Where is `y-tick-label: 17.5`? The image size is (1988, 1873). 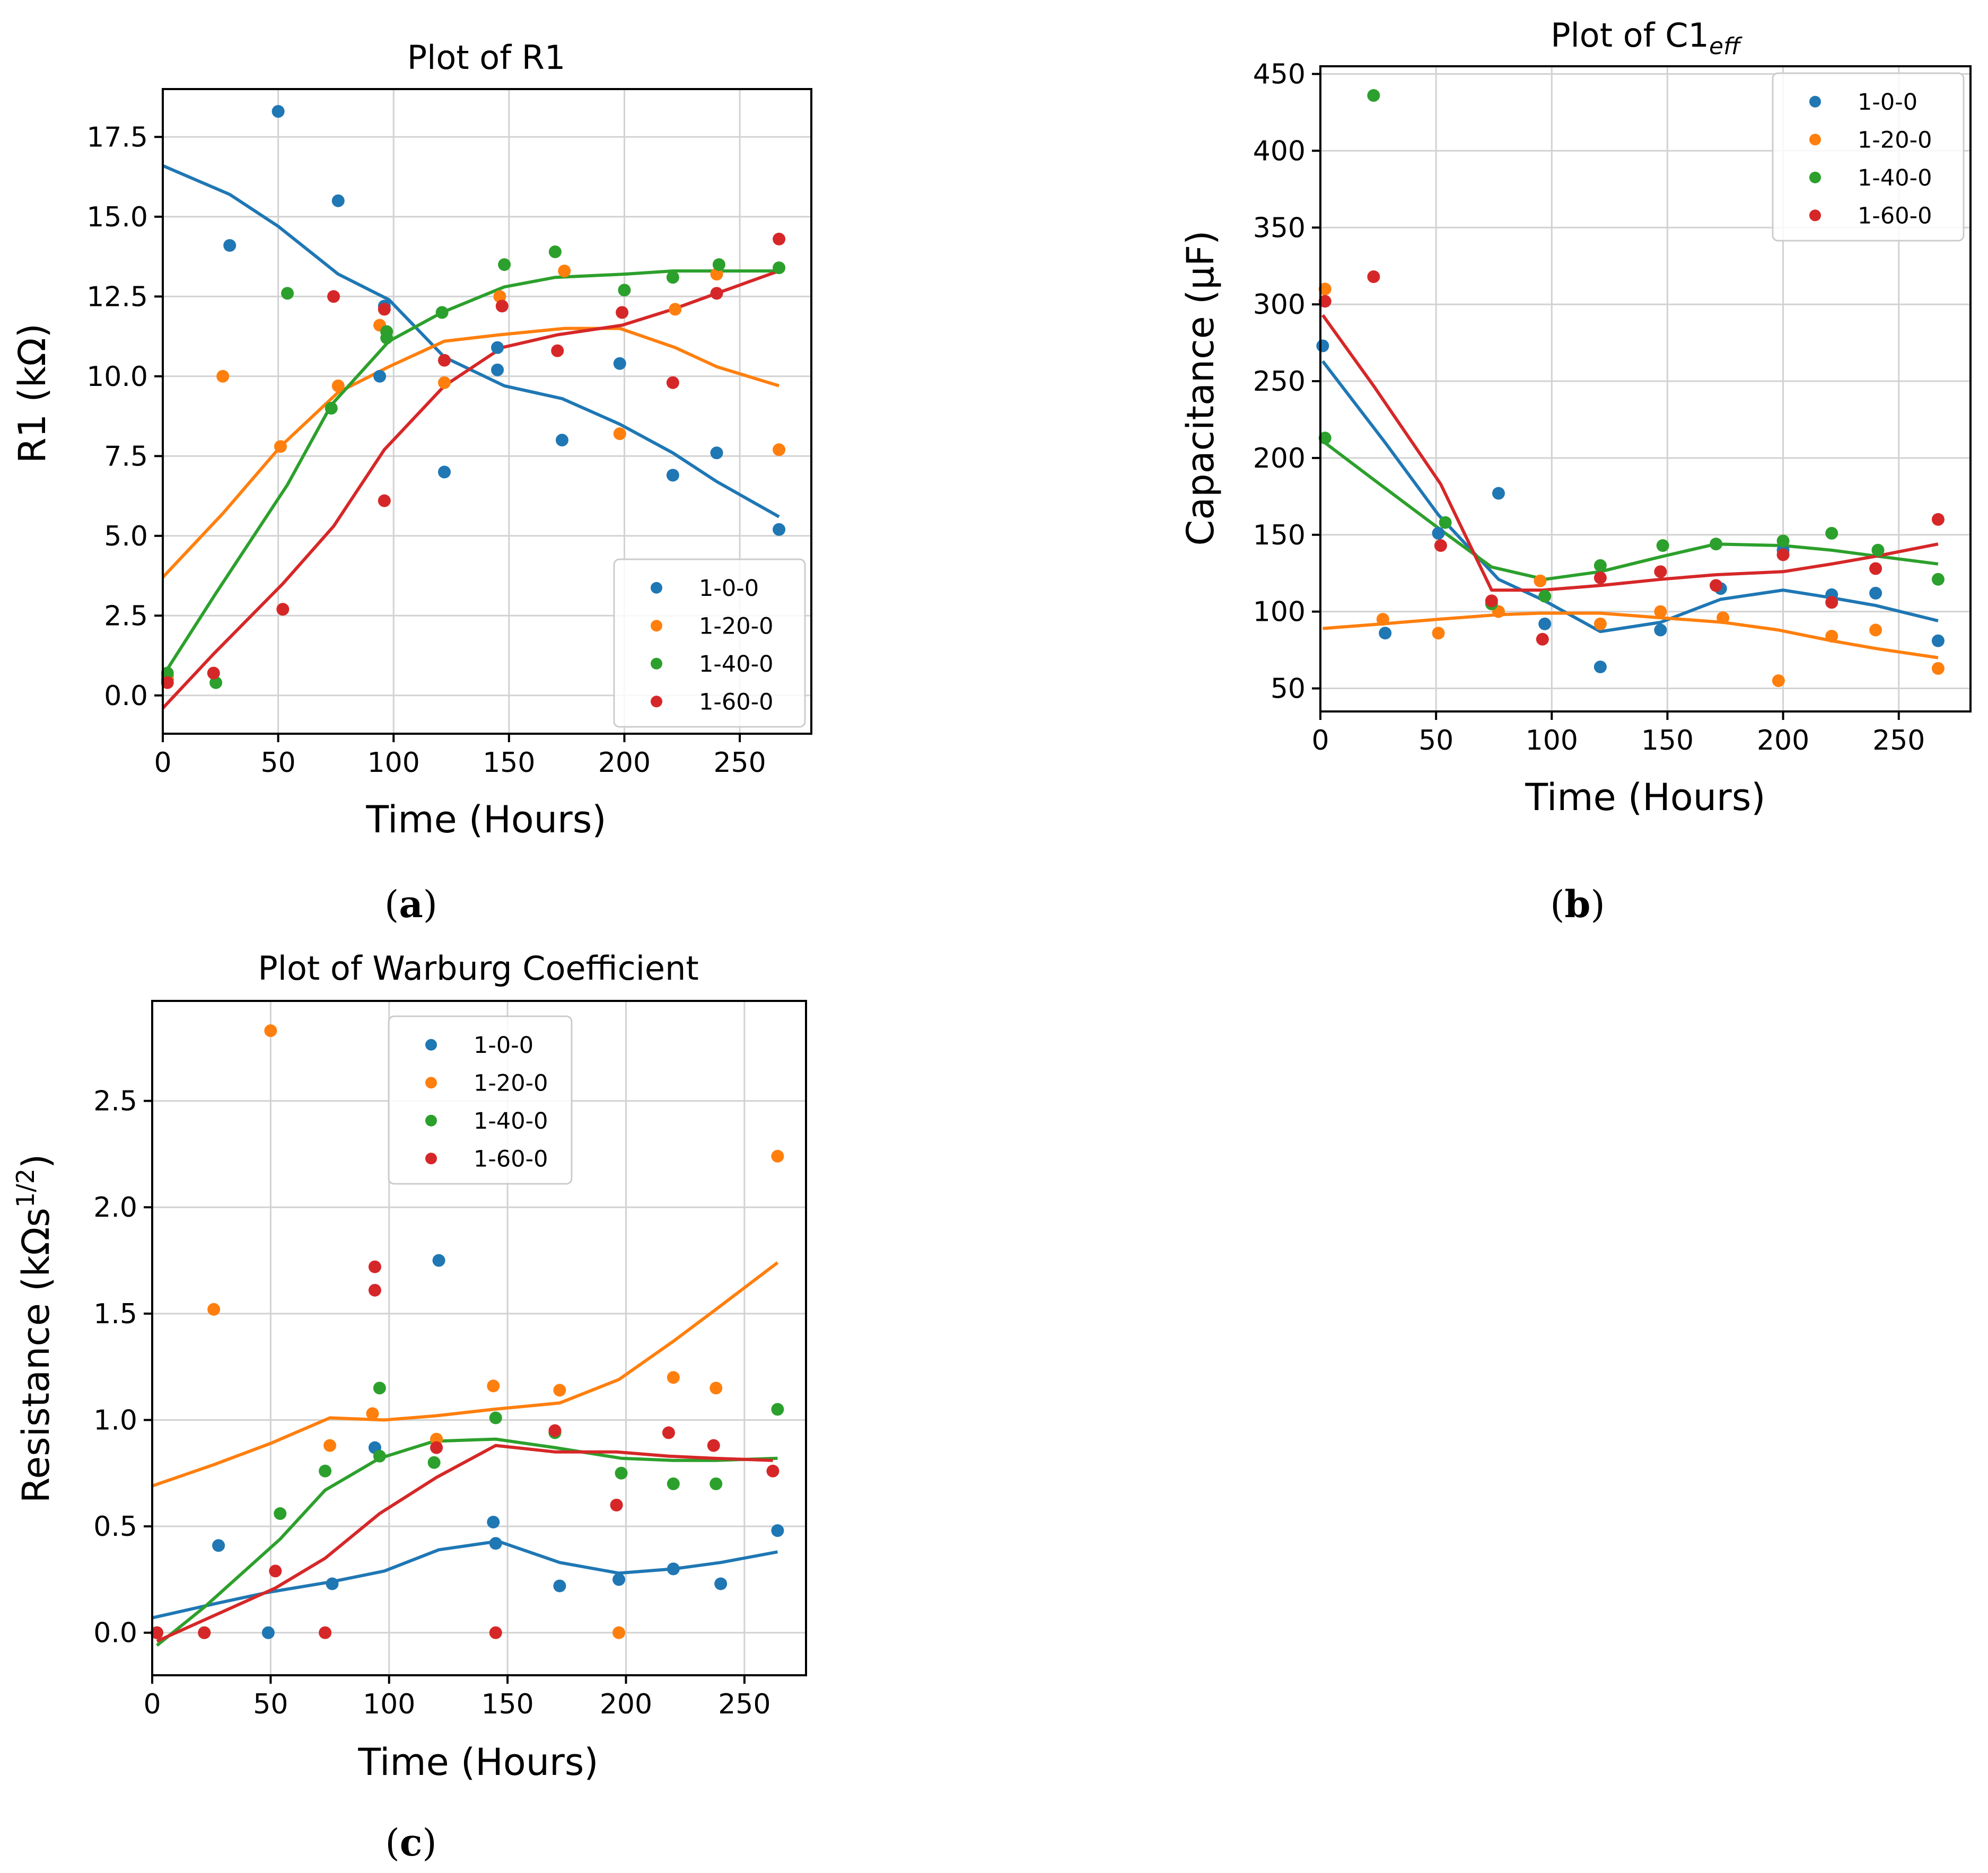
y-tick-label: 17.5 is located at coordinates (117, 137).